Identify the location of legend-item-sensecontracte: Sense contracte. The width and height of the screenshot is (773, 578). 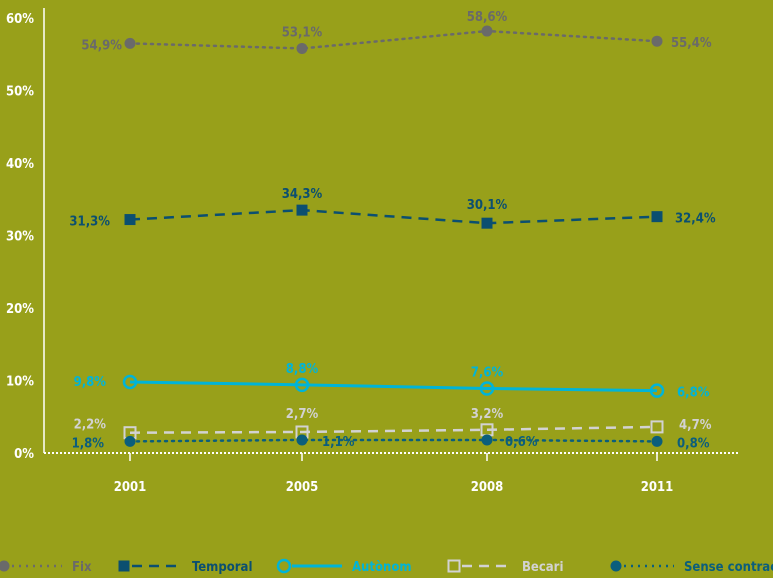
(691, 567).